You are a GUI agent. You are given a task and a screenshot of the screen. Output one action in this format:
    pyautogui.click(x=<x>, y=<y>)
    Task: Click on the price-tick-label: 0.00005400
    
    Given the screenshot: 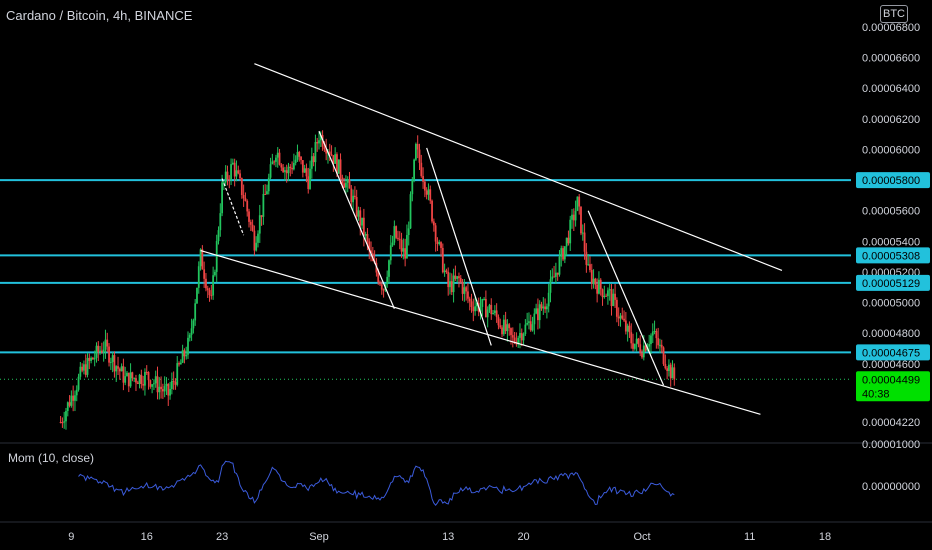 What is the action you would take?
    pyautogui.click(x=891, y=242)
    